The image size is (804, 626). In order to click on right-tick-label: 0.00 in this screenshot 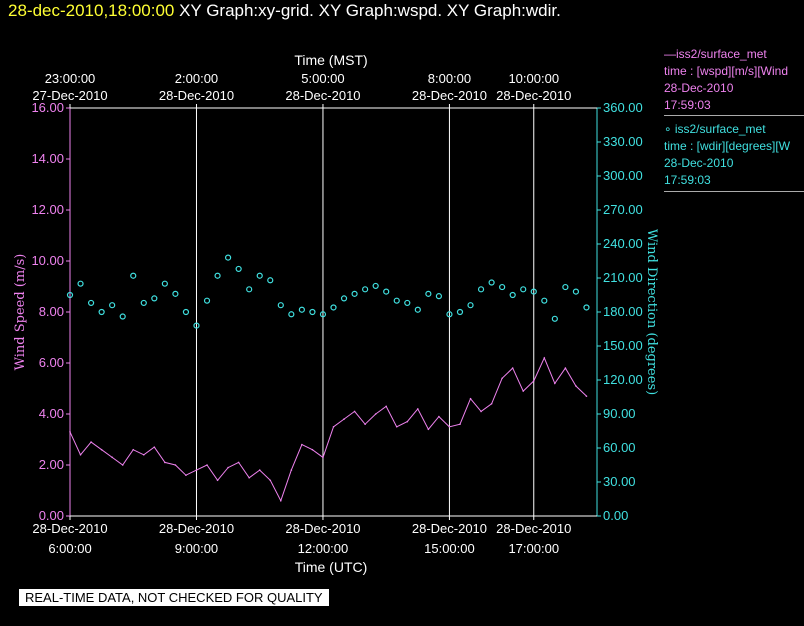, I will do `click(615, 515)`.